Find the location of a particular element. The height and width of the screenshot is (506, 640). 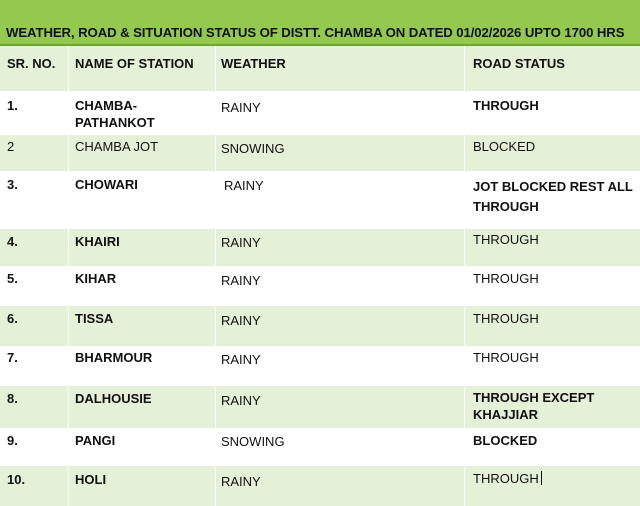

table-row: 6. TISSA RAINY THROUGH is located at coordinates (320, 326).